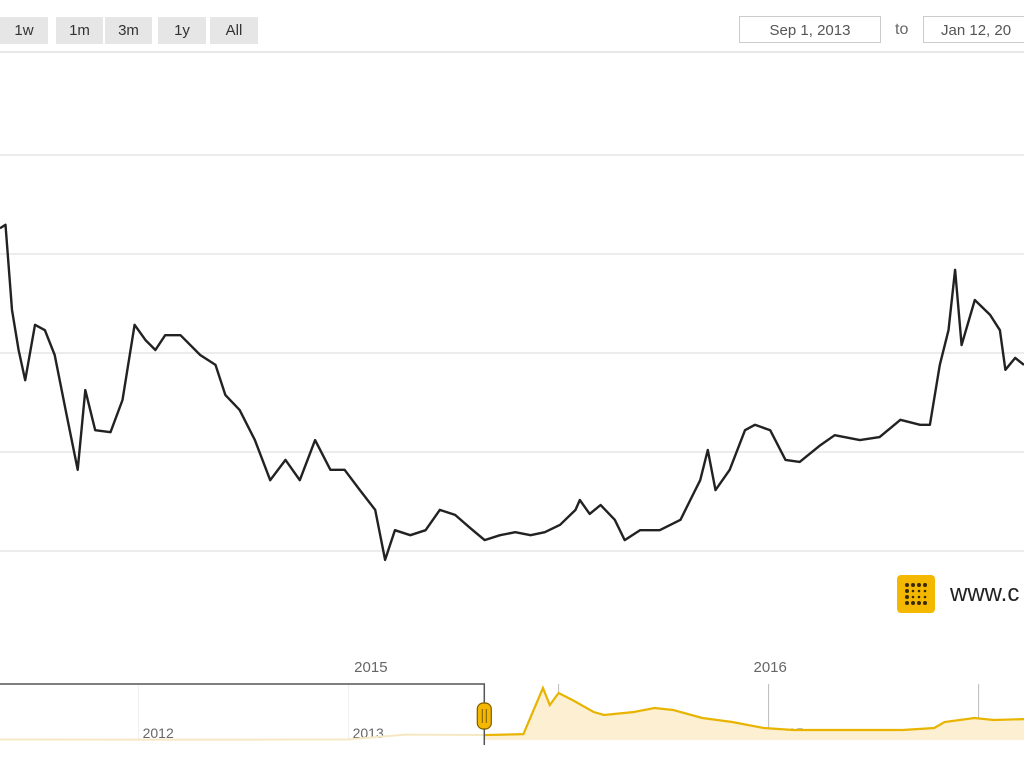 The image size is (1024, 768). What do you see at coordinates (243, 714) in the screenshot?
I see `navigator-outline` at bounding box center [243, 714].